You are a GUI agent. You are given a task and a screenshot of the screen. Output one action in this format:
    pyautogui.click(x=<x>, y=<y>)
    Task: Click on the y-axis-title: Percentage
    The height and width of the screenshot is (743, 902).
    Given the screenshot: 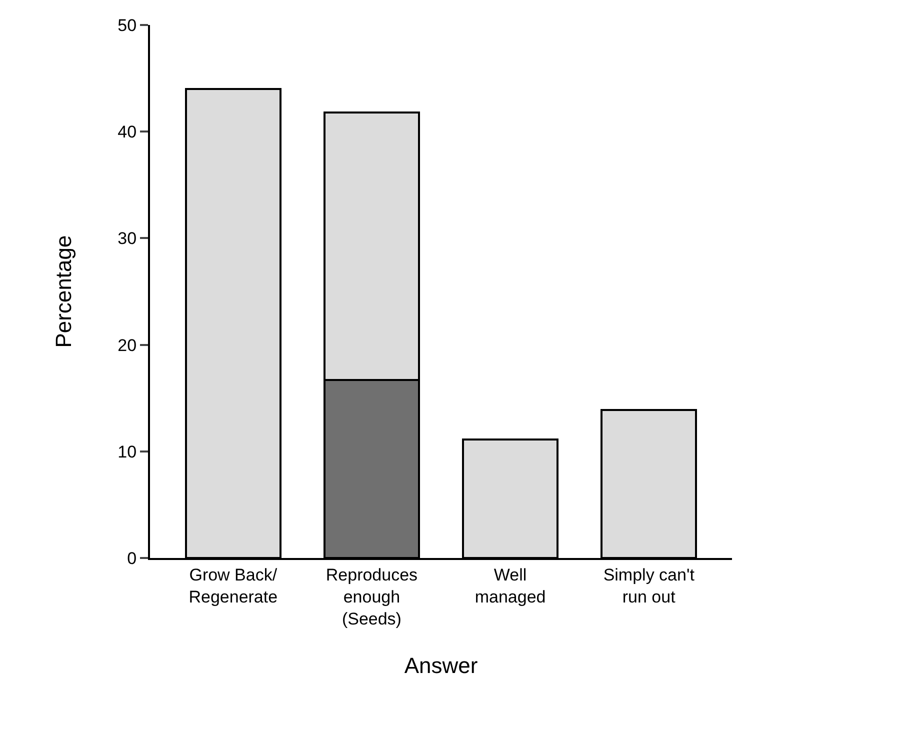 What is the action you would take?
    pyautogui.click(x=63, y=291)
    